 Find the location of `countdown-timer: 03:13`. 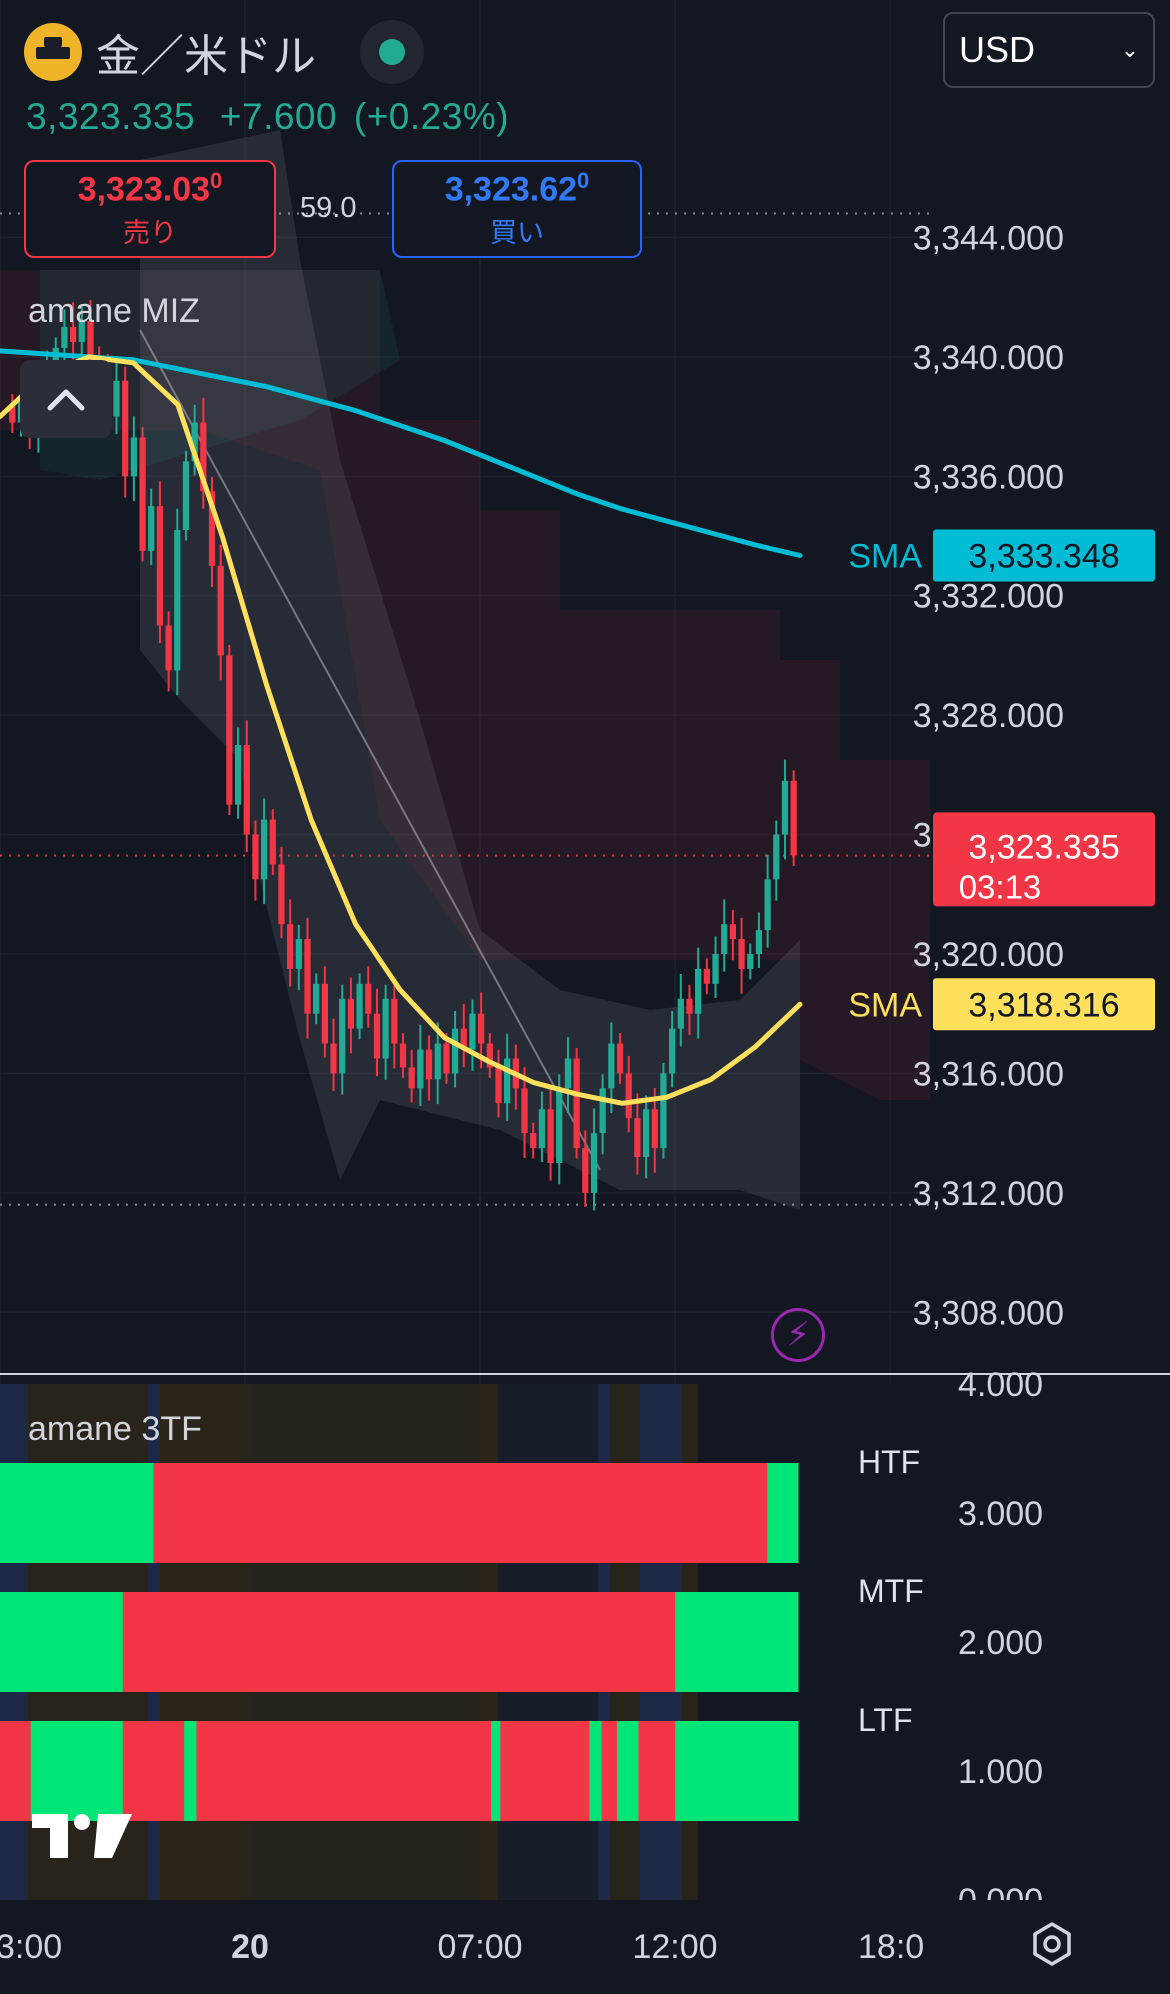

countdown-timer: 03:13 is located at coordinates (1000, 886).